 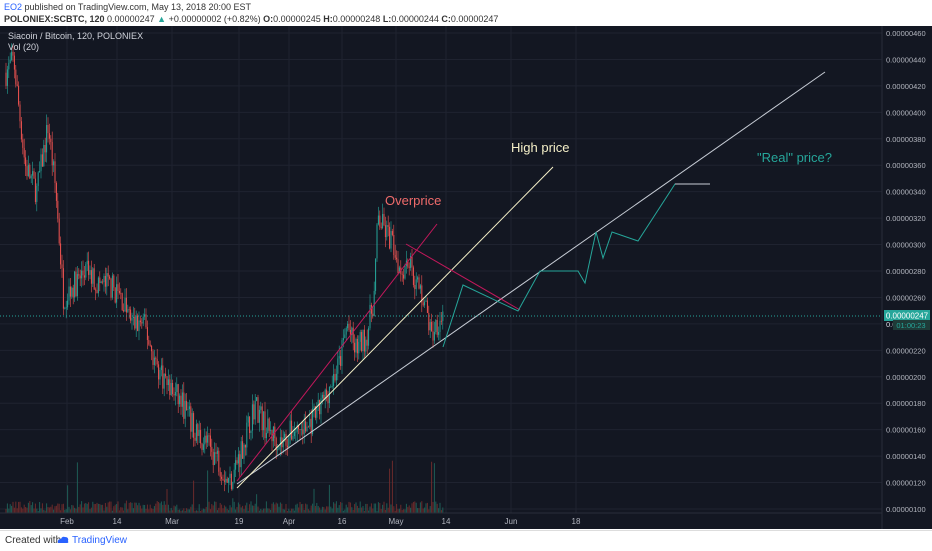 What do you see at coordinates (337, 352) in the screenshot?
I see `overprice-trendline` at bounding box center [337, 352].